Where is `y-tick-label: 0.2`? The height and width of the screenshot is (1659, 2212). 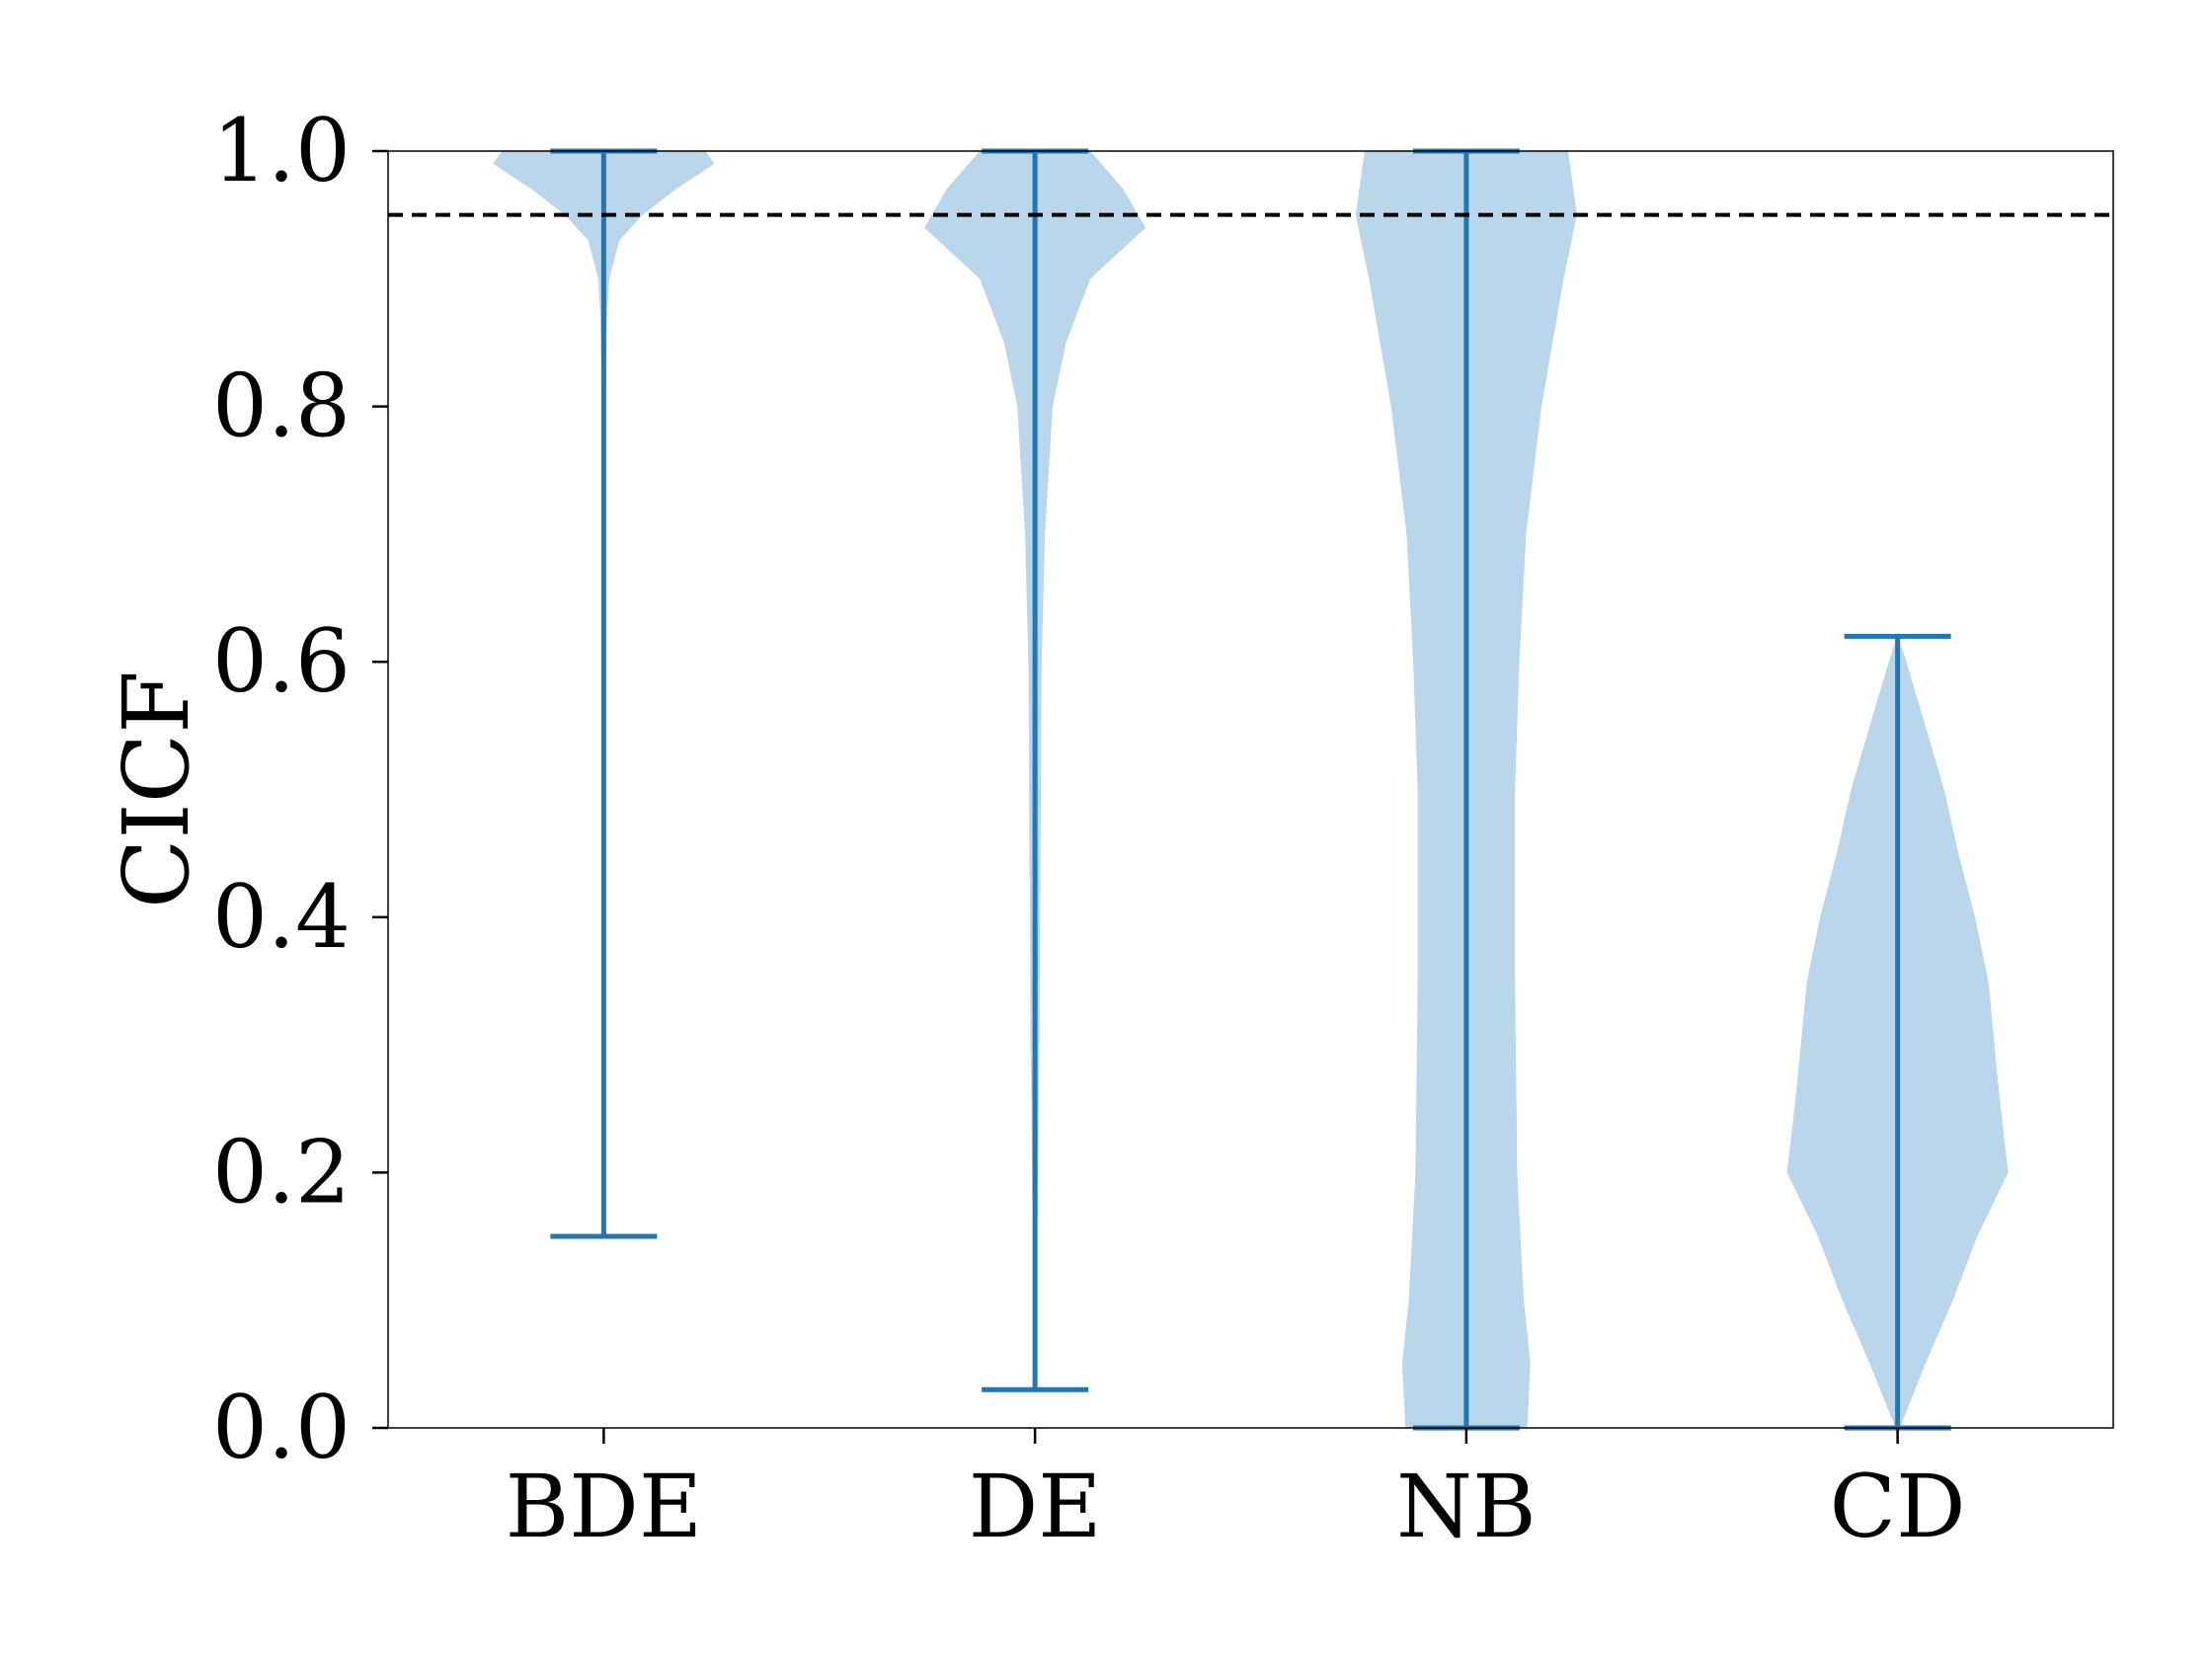
y-tick-label: 0.2 is located at coordinates (281, 1172).